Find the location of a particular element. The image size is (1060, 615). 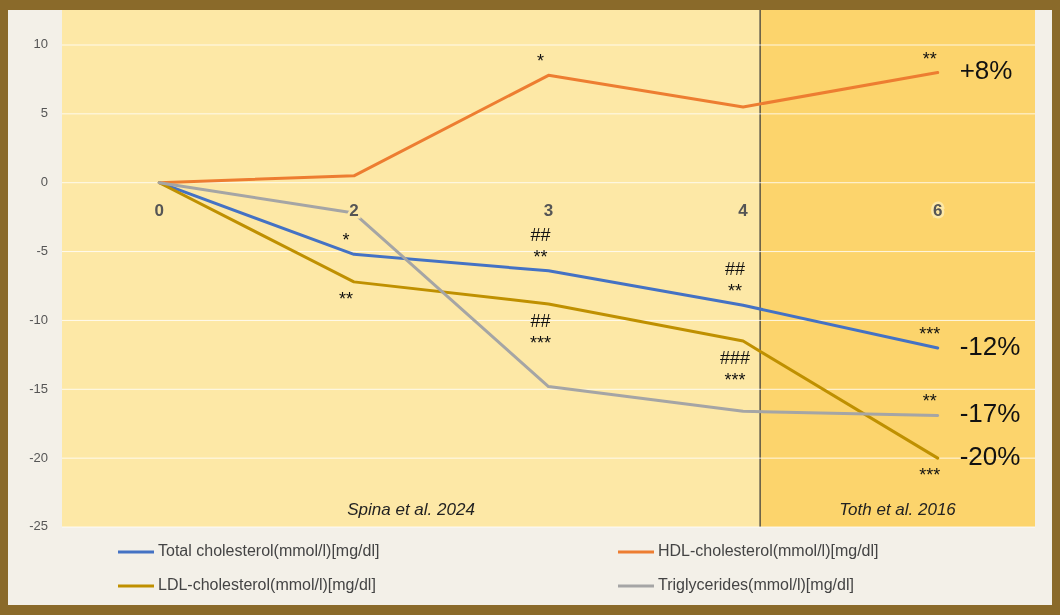

data-label: ## *** is located at coordinates (540, 331).